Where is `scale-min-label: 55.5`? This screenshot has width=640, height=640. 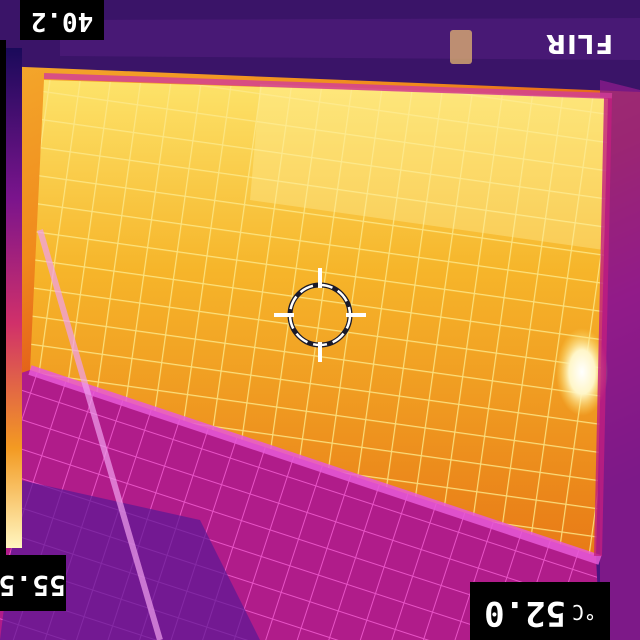
scale-min-label: 55.5 is located at coordinates (33, 583).